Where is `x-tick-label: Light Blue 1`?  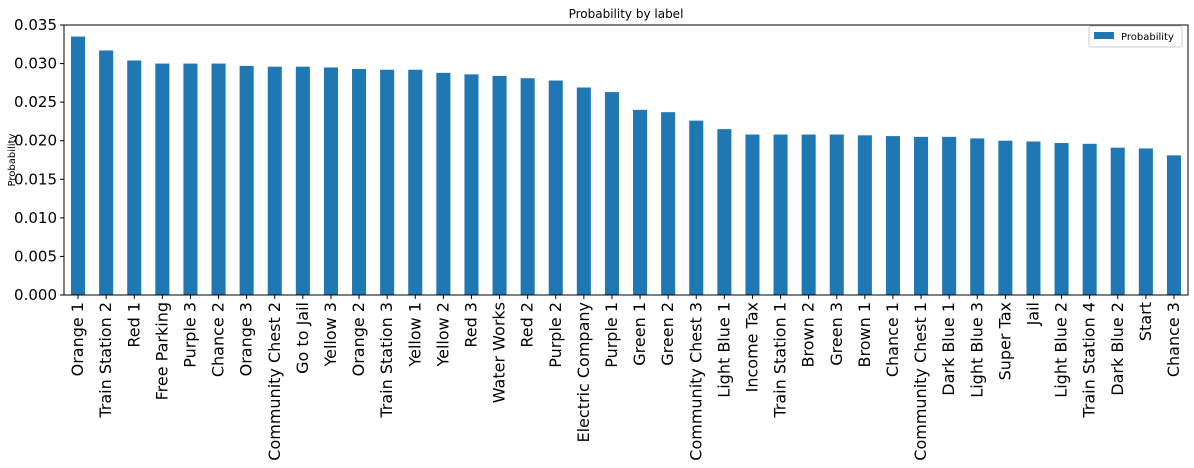
x-tick-label: Light Blue 1 is located at coordinates (723, 350).